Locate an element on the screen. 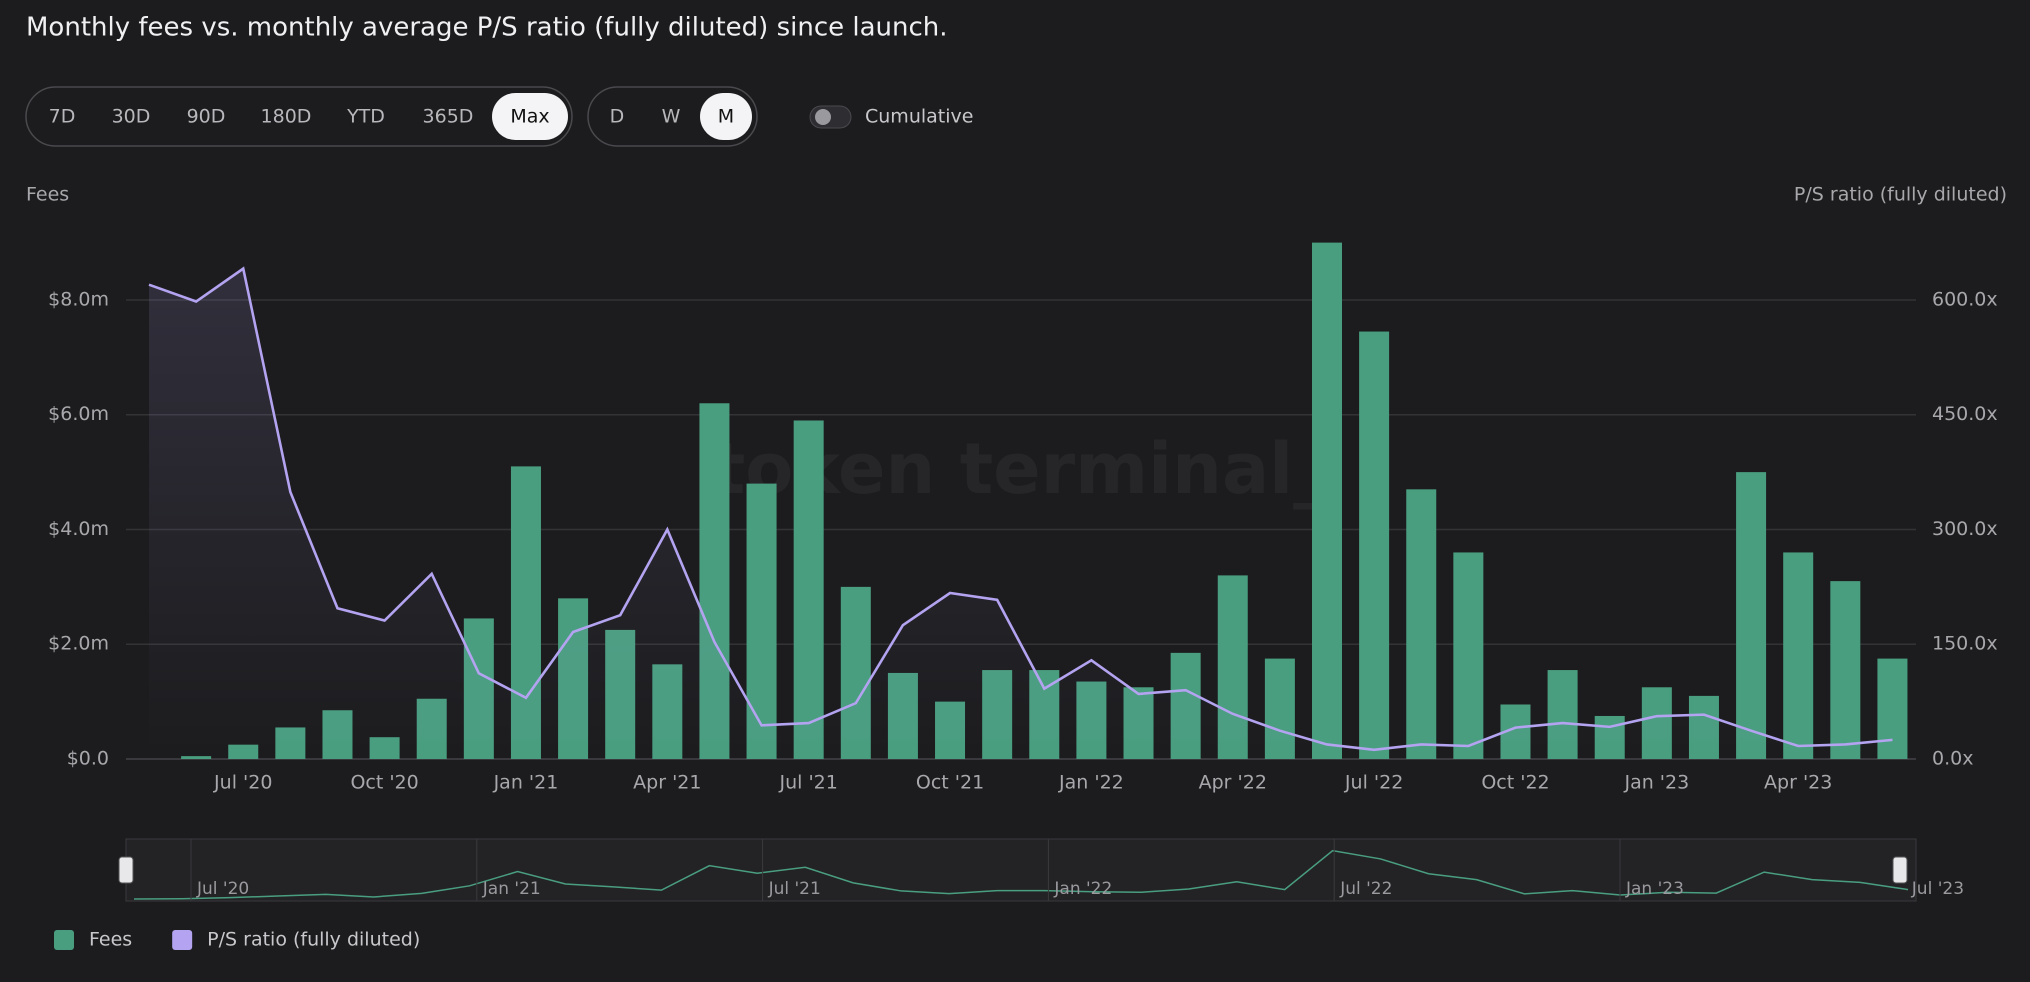 Image resolution: width=2030 pixels, height=982 pixels. x-tick-label: Apr '23 is located at coordinates (1798, 783).